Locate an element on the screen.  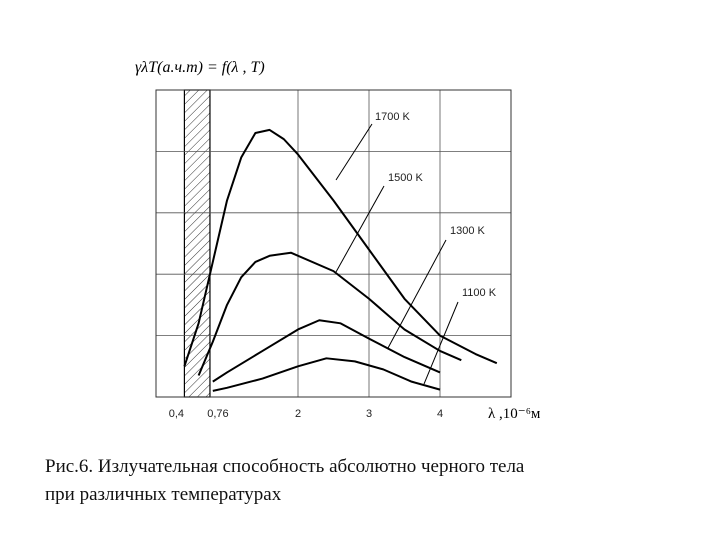
x-tick-label: 2 is located at coordinates (298, 414).